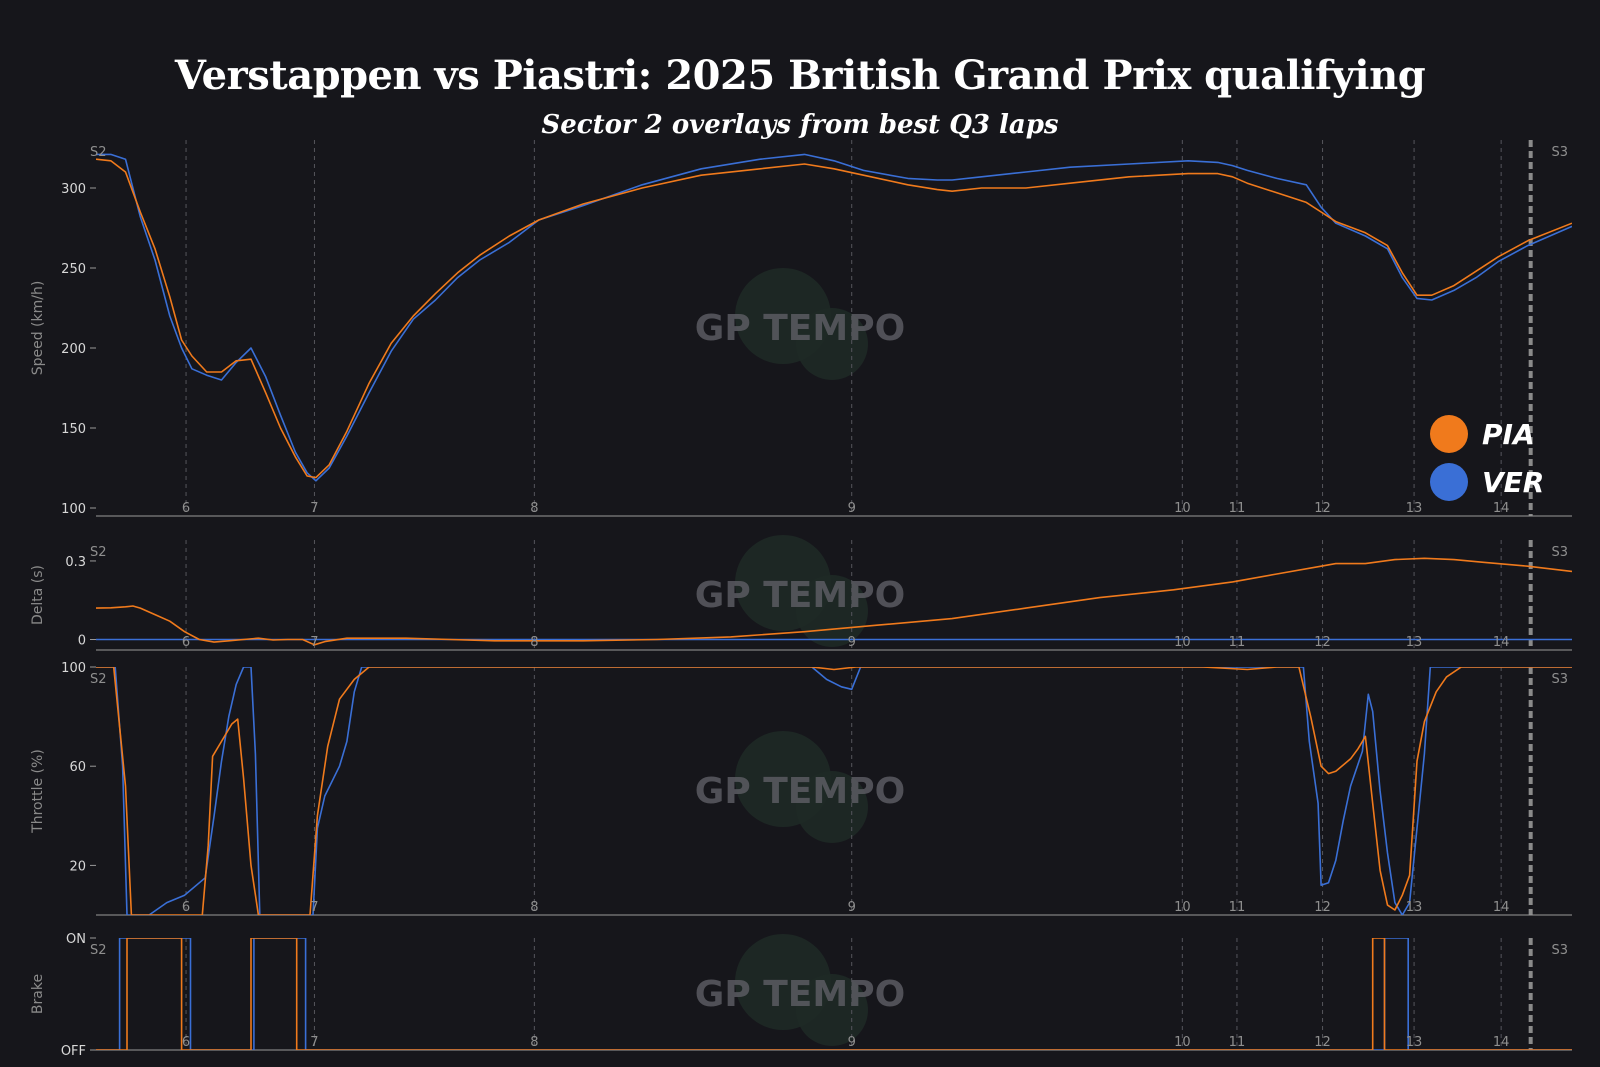 This screenshot has height=1067, width=1600. What do you see at coordinates (73, 429) in the screenshot?
I see `y-tick-label: 150` at bounding box center [73, 429].